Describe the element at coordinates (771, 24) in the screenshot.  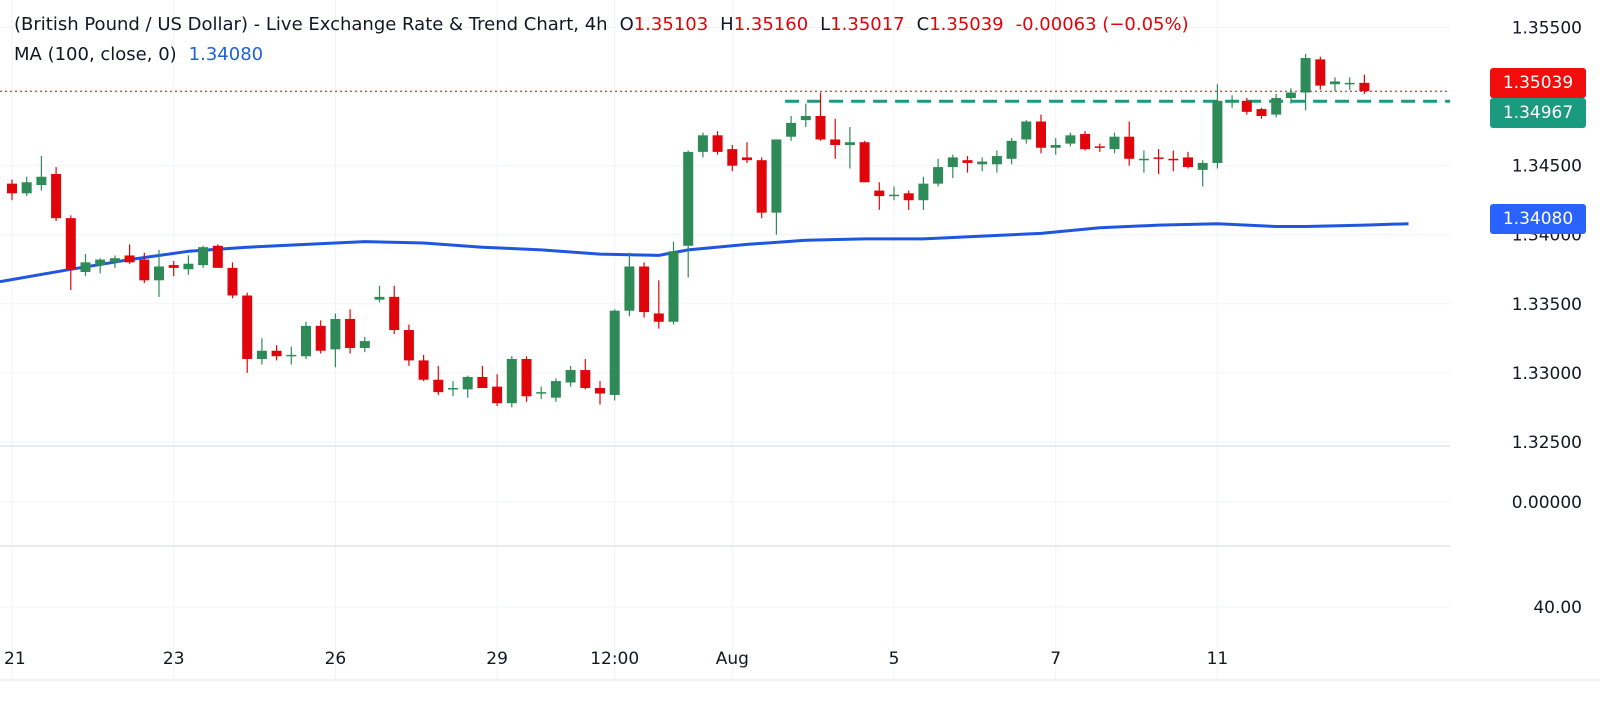
I see `legend-high-value: 1.35160` at that location.